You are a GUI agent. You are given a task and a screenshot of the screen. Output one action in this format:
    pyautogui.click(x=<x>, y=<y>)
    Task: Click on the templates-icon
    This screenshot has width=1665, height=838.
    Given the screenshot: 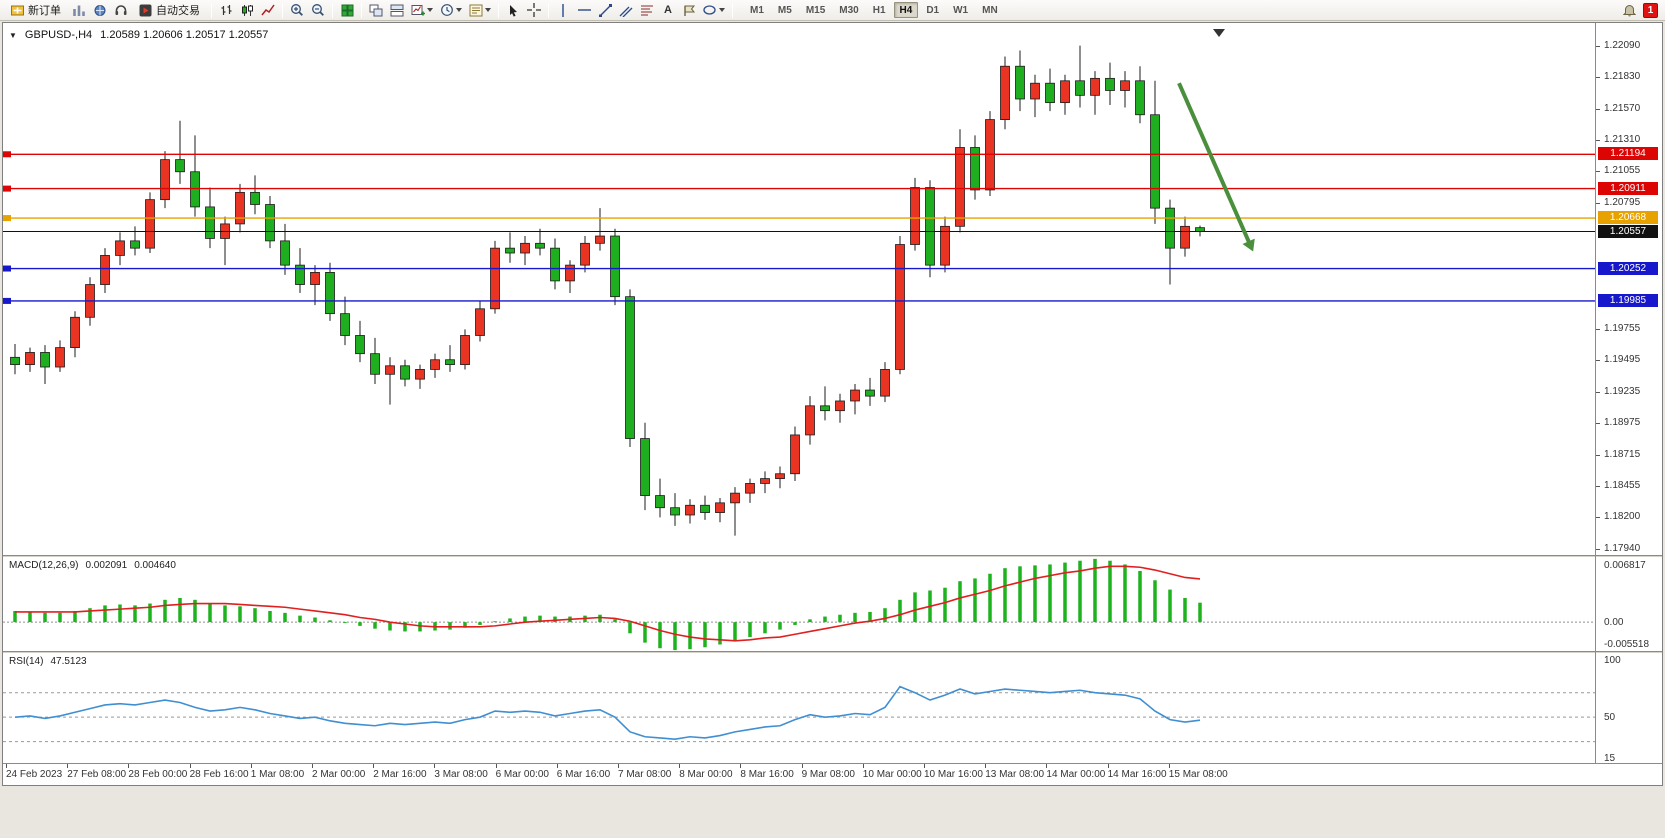 What is the action you would take?
    pyautogui.click(x=476, y=10)
    